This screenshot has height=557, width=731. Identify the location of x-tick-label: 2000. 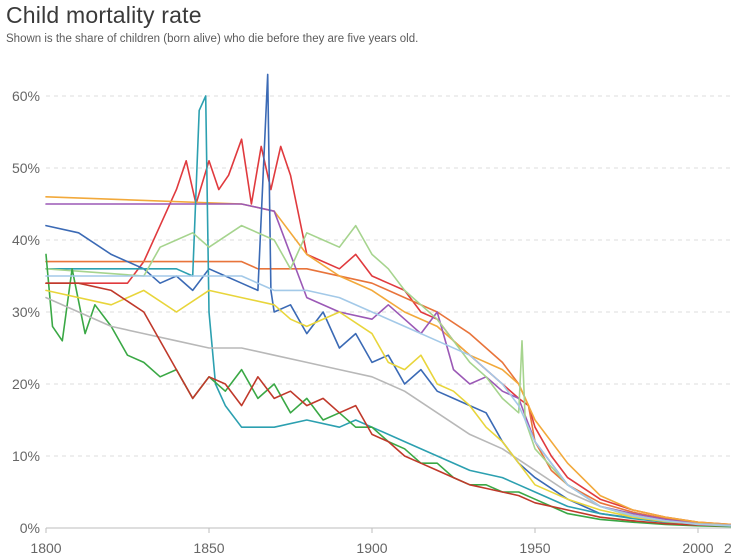
(697, 548).